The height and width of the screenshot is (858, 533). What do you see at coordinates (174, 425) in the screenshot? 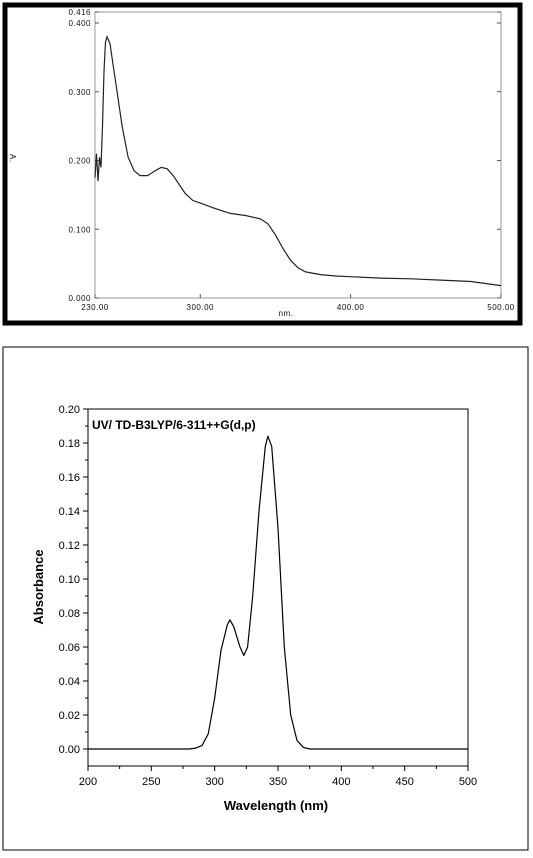
I see `bottom-method-annotation: UV/ TD-B3LYP/6-311++G(d,p)` at bounding box center [174, 425].